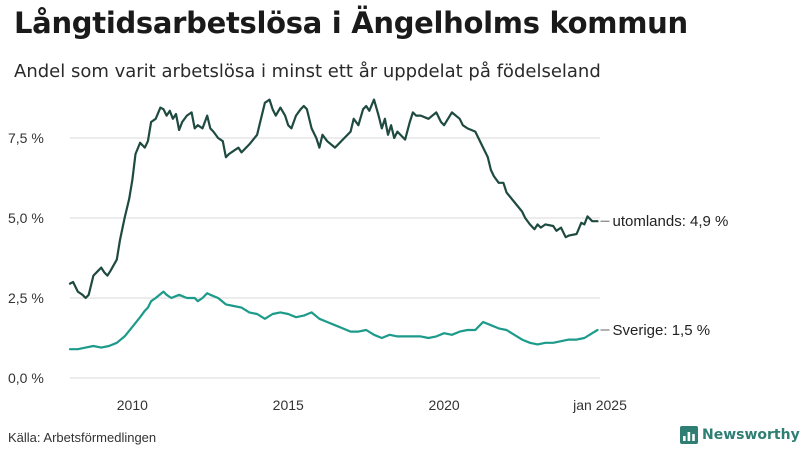 The width and height of the screenshot is (800, 450). I want to click on brand-logo: Newsworthy, so click(740, 435).